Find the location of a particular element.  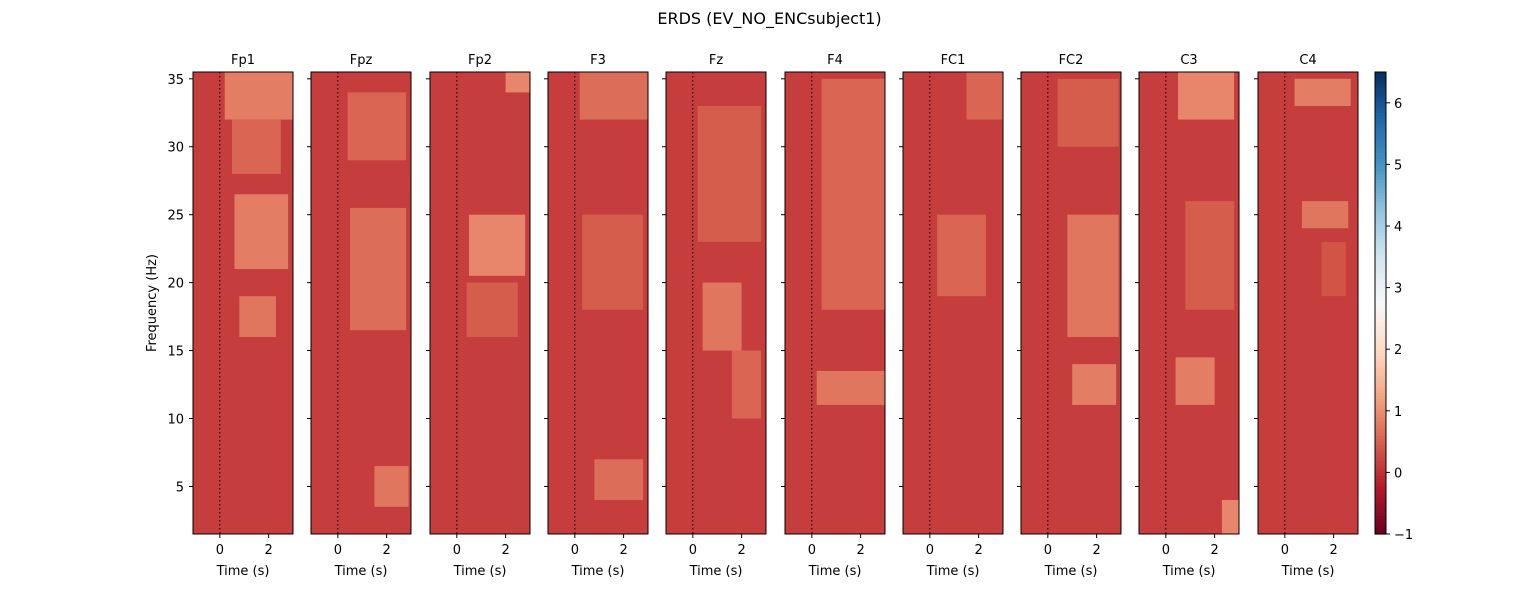

y-tick-label: 10 is located at coordinates (175, 420).